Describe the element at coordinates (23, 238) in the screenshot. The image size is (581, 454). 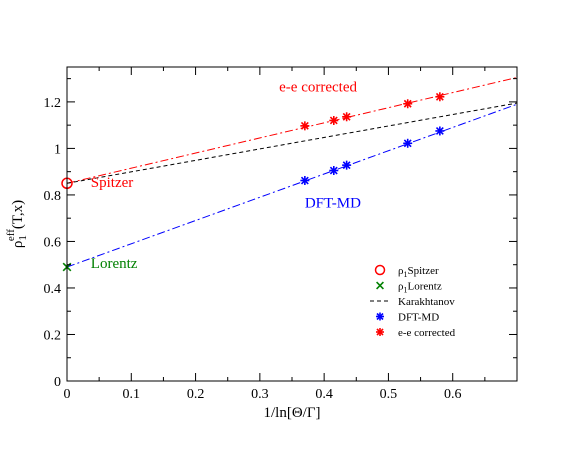
I see `y-label-sub: 1` at that location.